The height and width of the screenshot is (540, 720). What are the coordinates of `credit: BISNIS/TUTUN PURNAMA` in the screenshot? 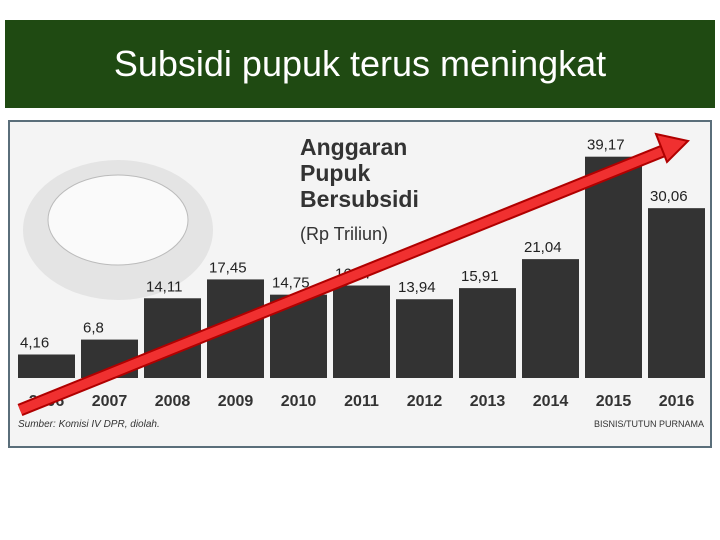 It's located at (649, 424).